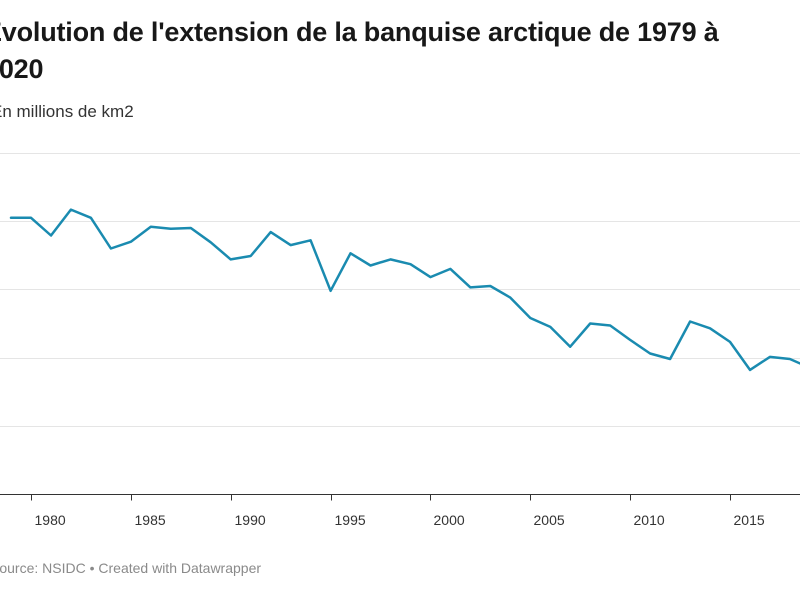 This screenshot has height=600, width=800. What do you see at coordinates (449, 520) in the screenshot?
I see `x-tick-label-2000: 2000` at bounding box center [449, 520].